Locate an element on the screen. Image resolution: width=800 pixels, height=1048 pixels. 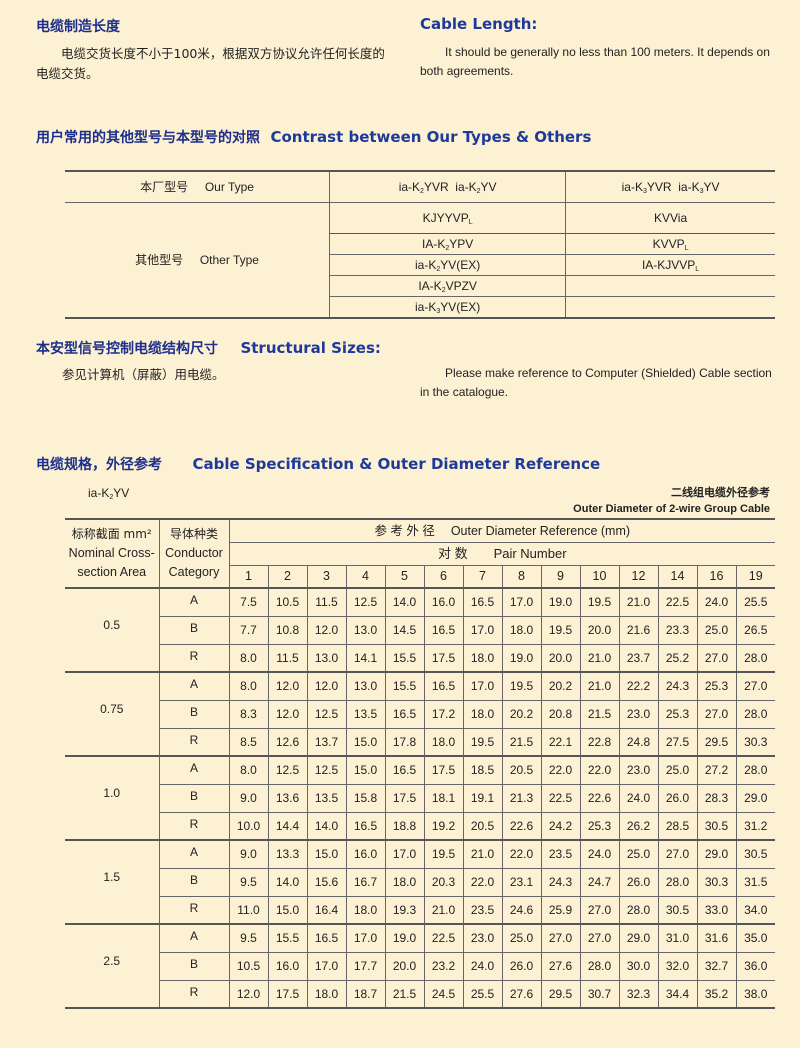
diameter-cell: 17.7 is located at coordinates (365, 966).